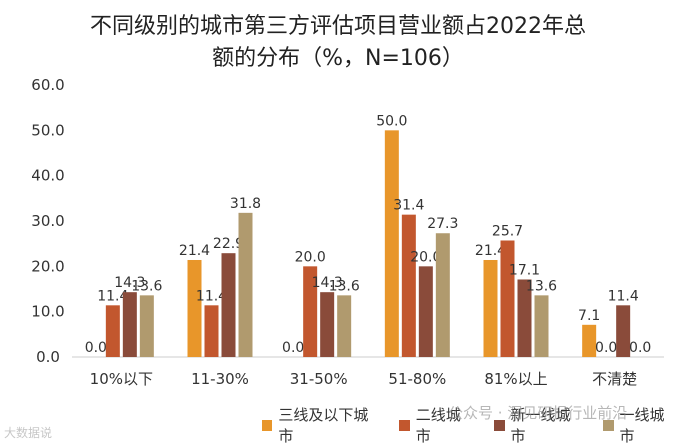 The width and height of the screenshot is (676, 446). I want to click on y-tick-label: 30.0, so click(47, 221).